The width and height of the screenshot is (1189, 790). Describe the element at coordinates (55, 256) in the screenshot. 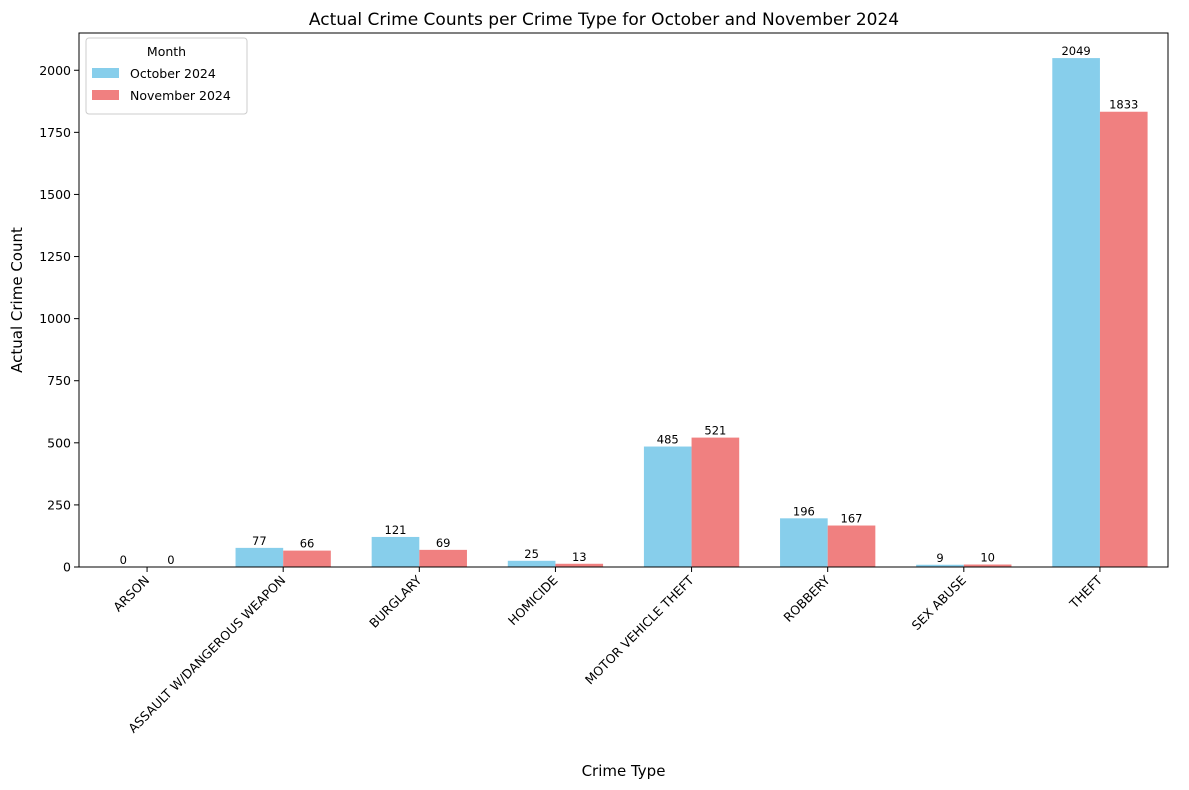

I see `y-tick-label-5: 1250` at that location.